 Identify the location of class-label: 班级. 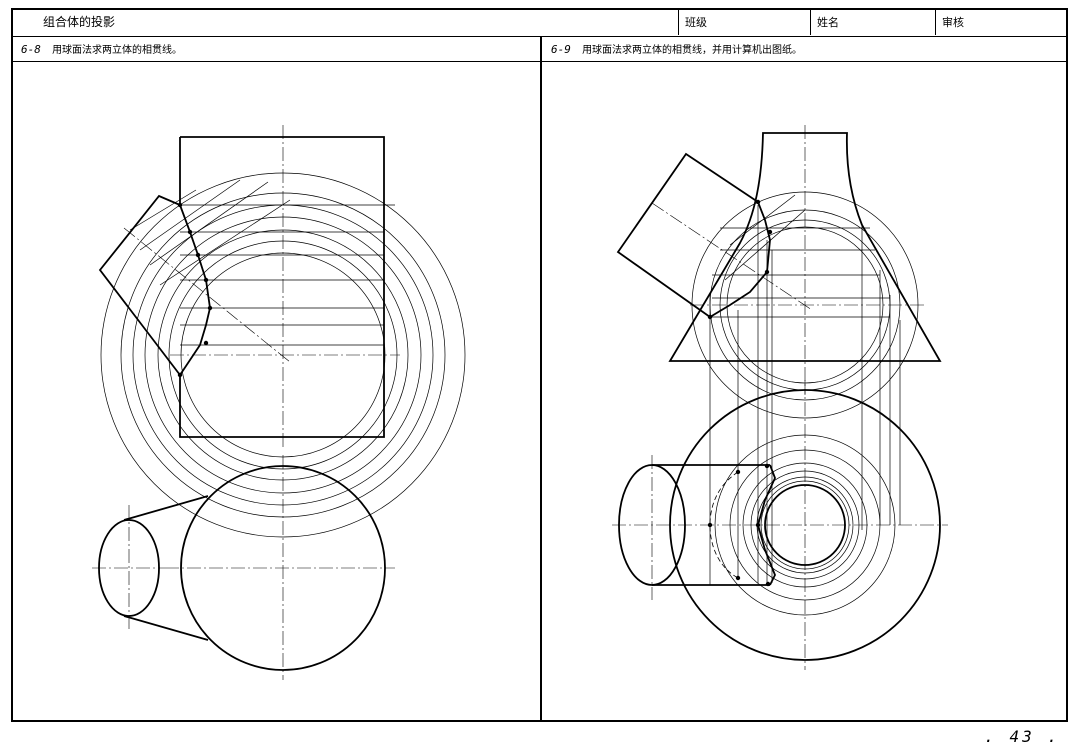
(696, 22).